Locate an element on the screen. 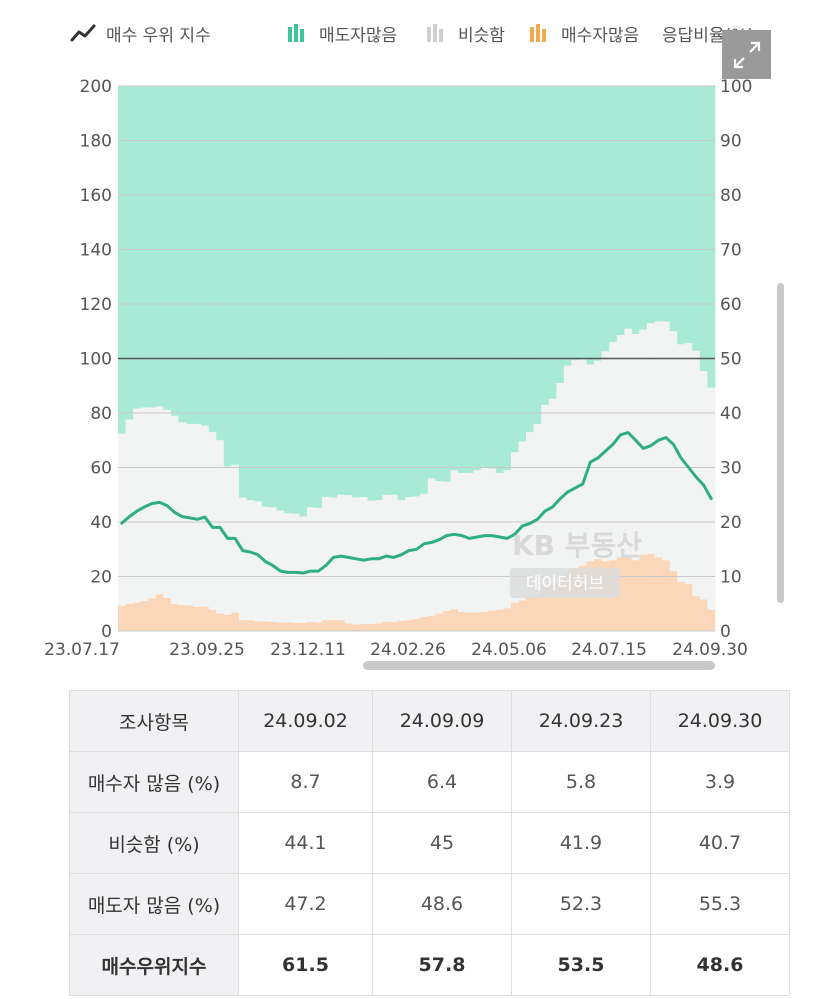 The width and height of the screenshot is (830, 999). legend-index-label: 매수 우위 지수 is located at coordinates (158, 35).